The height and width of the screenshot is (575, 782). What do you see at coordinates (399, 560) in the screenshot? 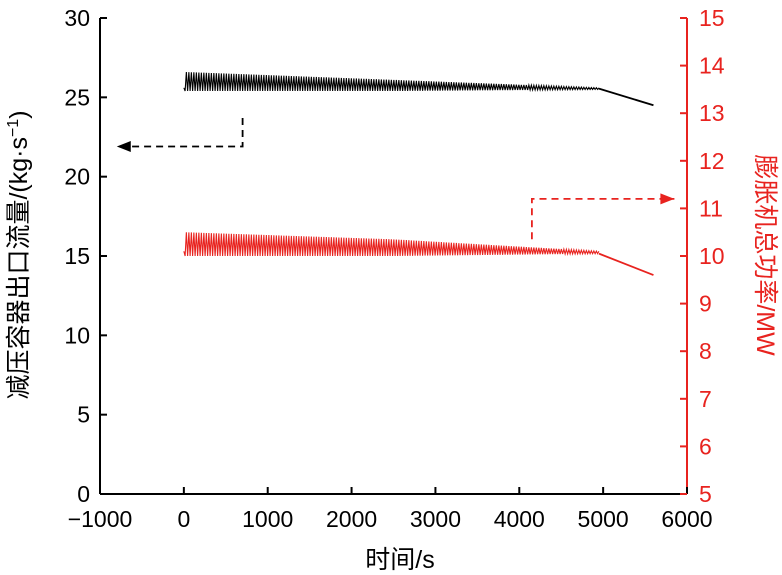
I see `x-axis-title: 时间/s` at bounding box center [399, 560].